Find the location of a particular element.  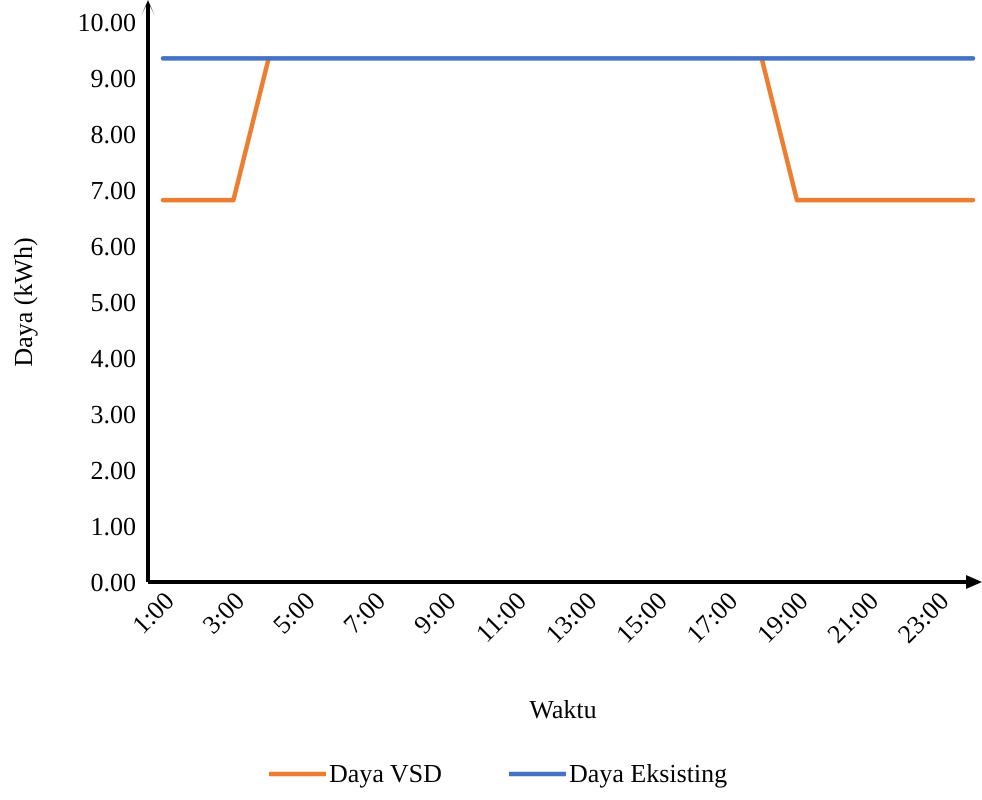

y-tick-label: 3.00 is located at coordinates (113, 415).